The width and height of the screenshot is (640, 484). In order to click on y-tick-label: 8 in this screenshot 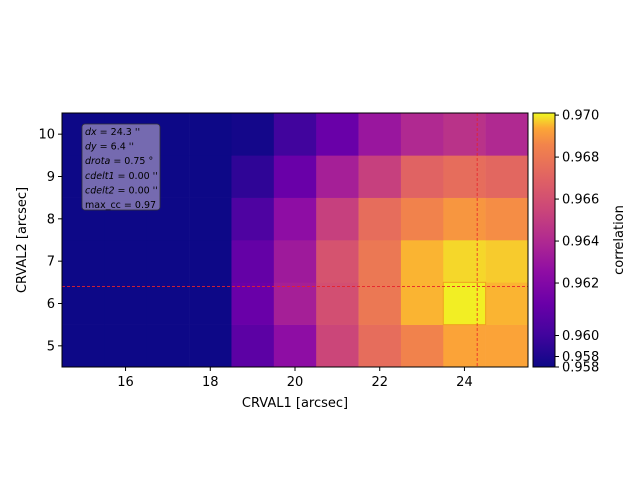, I will do `click(51, 219)`.